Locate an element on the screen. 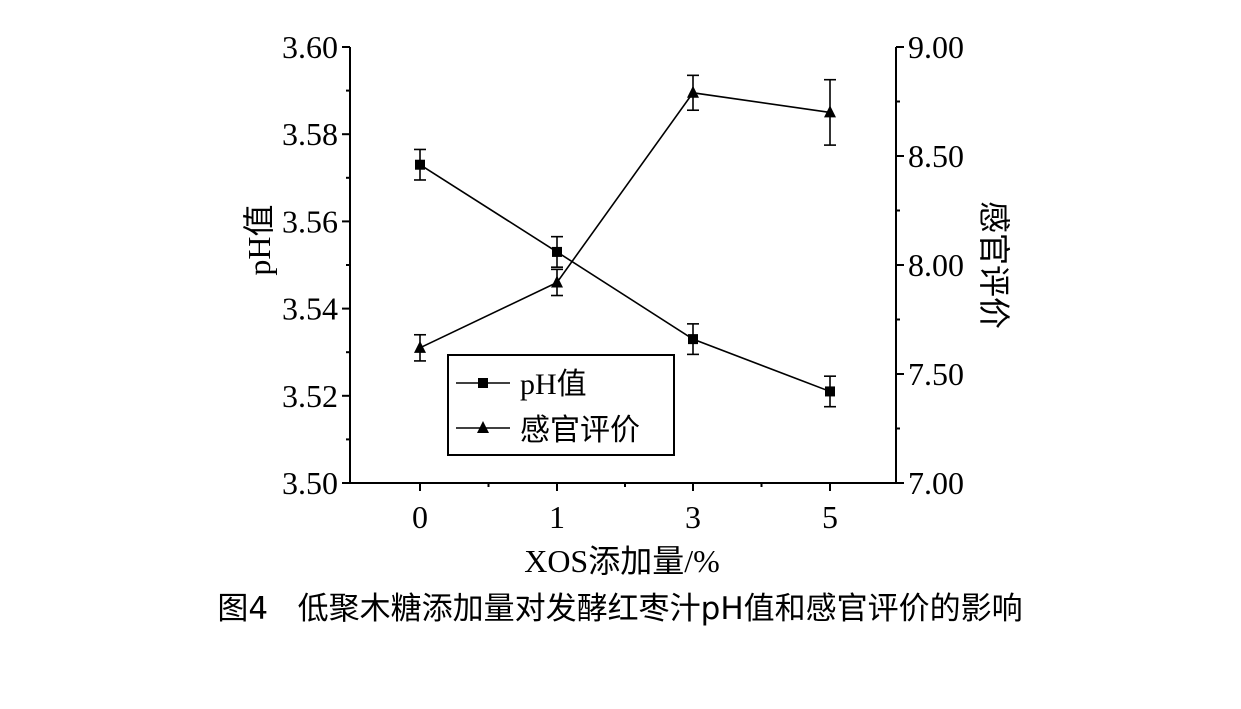  x-axis-label: XOS添加量/% is located at coordinates (622, 561).